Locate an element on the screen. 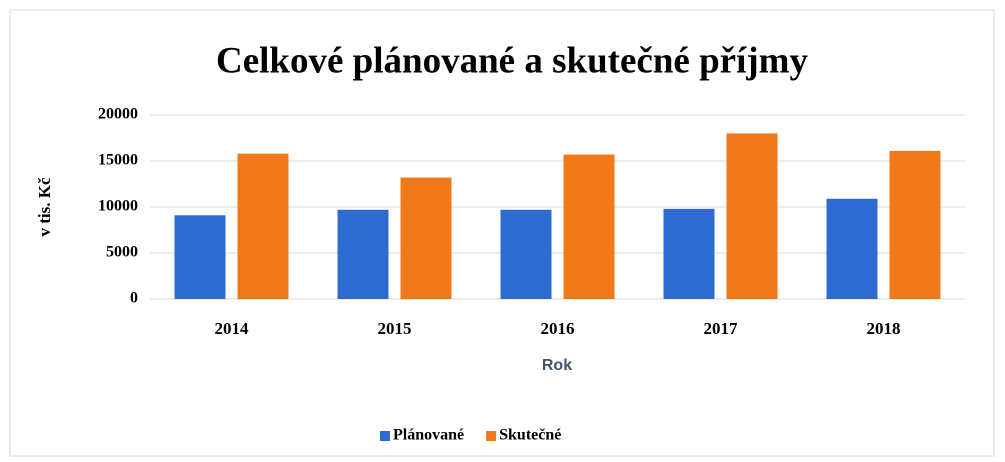  y-tick-label: 5000 is located at coordinates (122, 252).